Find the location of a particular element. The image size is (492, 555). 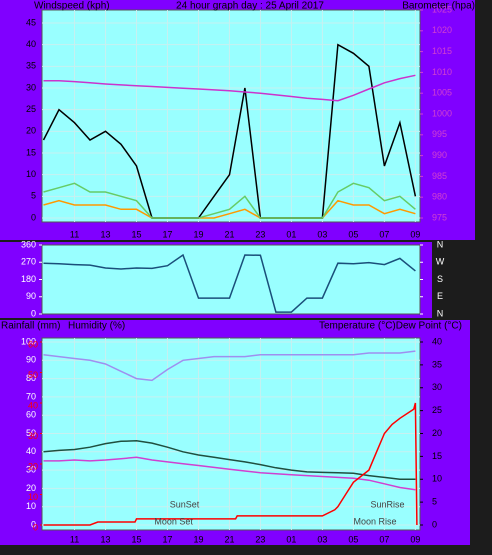

y2-tick-label: 980 is located at coordinates (439, 197).